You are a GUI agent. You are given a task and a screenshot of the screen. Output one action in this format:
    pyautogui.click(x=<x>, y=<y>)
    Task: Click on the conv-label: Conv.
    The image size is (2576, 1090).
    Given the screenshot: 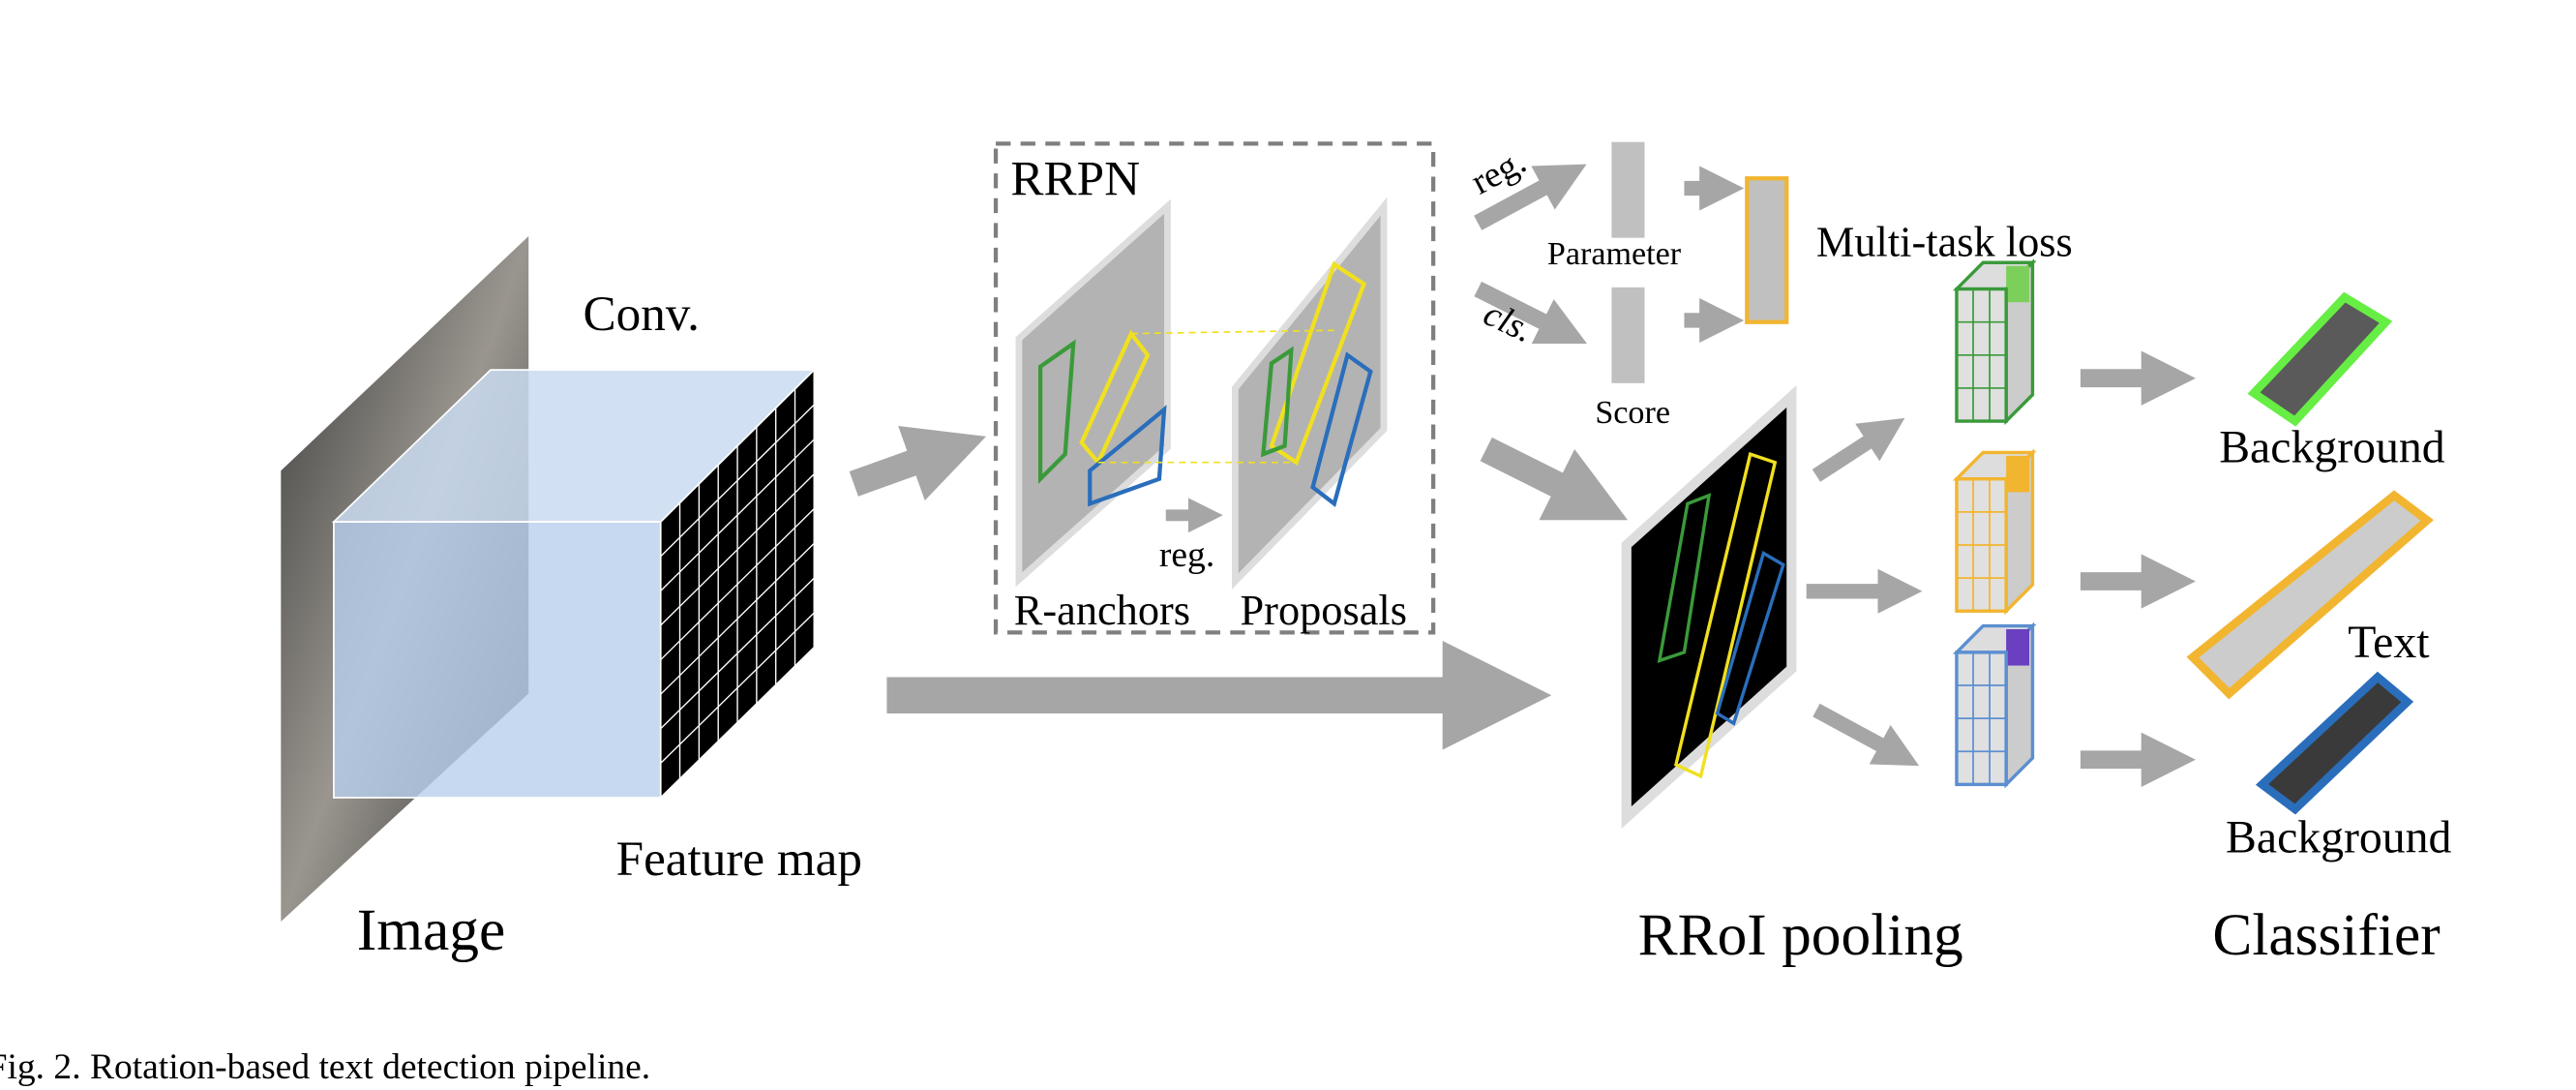 What is the action you would take?
    pyautogui.click(x=642, y=314)
    